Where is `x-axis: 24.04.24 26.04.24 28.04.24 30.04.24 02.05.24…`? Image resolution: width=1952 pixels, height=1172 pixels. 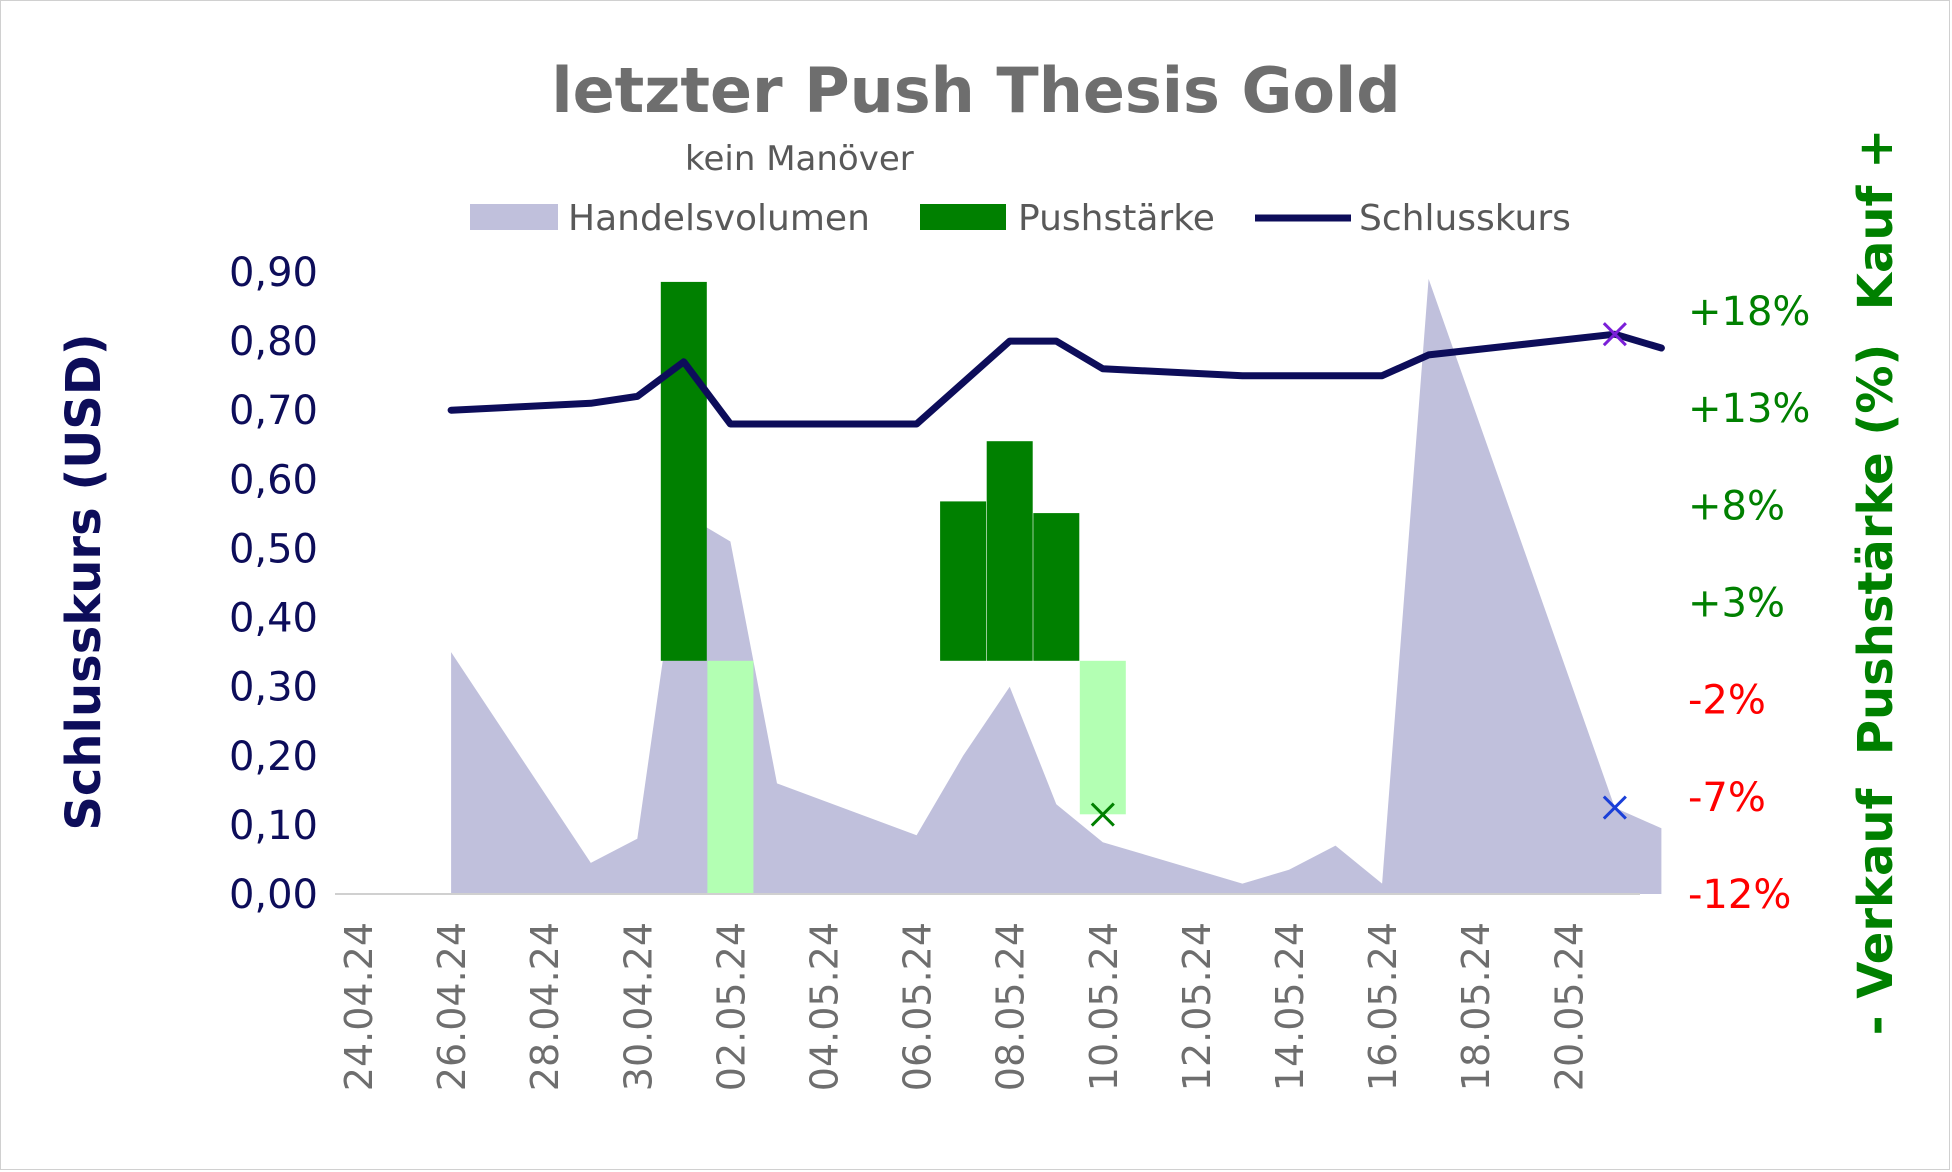 x-axis: 24.04.24 26.04.24 28.04.24 30.04.24 02.05.24… is located at coordinates (964, 1006).